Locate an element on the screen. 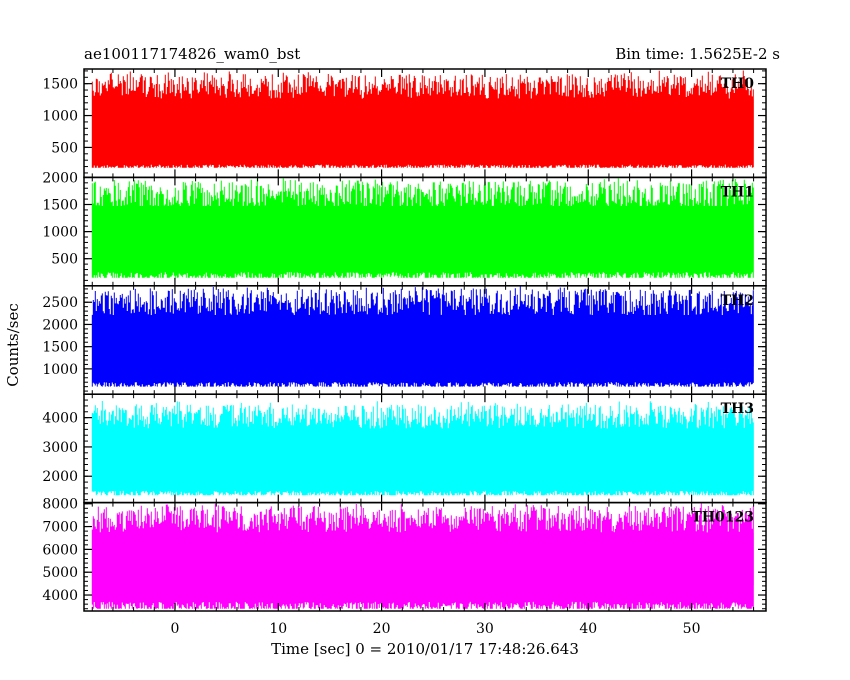  chart-title: ae100117174826_wam0_bst is located at coordinates (192, 54).